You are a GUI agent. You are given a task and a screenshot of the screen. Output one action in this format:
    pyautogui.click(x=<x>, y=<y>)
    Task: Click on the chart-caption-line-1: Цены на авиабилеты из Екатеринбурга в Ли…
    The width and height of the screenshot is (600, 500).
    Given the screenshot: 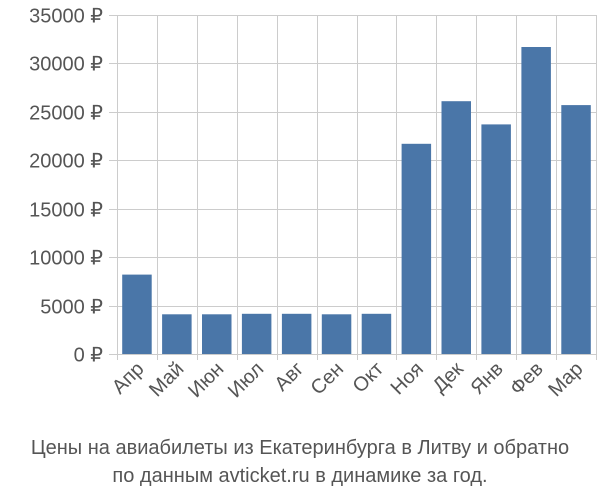 What is the action you would take?
    pyautogui.click(x=300, y=448)
    